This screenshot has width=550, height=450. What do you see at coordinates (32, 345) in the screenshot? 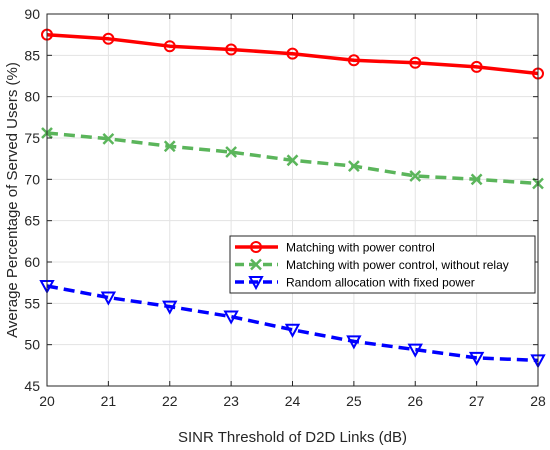
I see `y-tick-label: 50` at bounding box center [32, 345].